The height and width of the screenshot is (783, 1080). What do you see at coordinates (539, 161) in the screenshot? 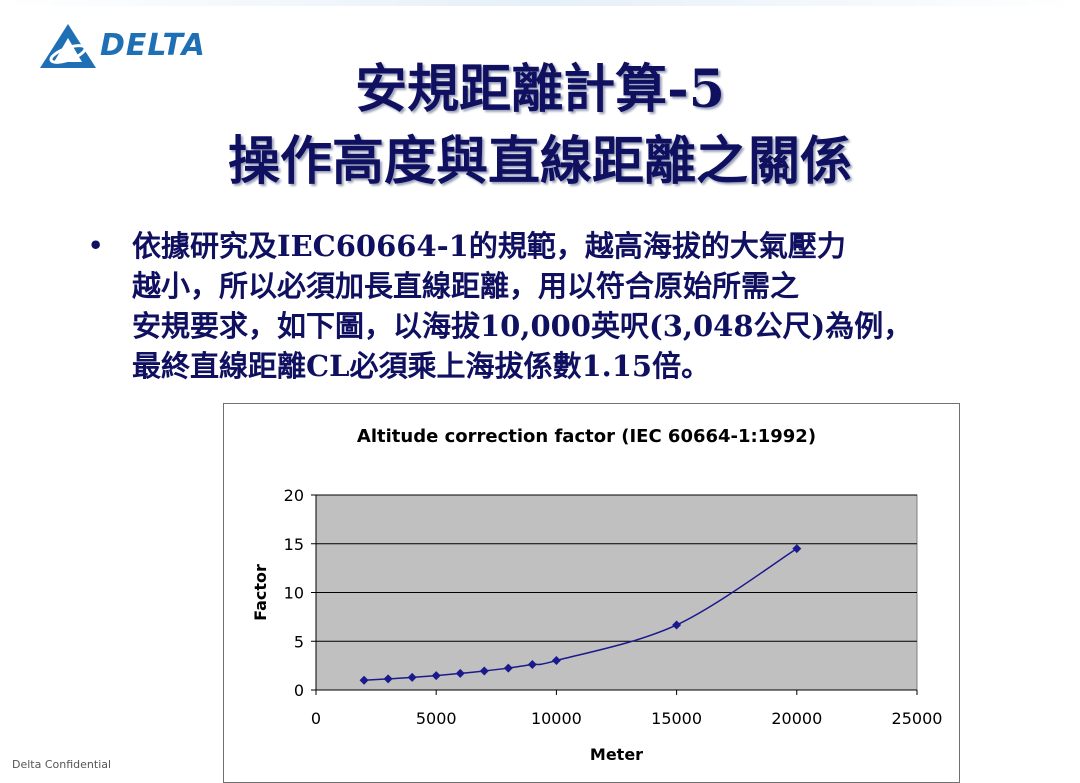
I see `page-title-line2: 操作高度與直線距離之關係` at bounding box center [539, 161].